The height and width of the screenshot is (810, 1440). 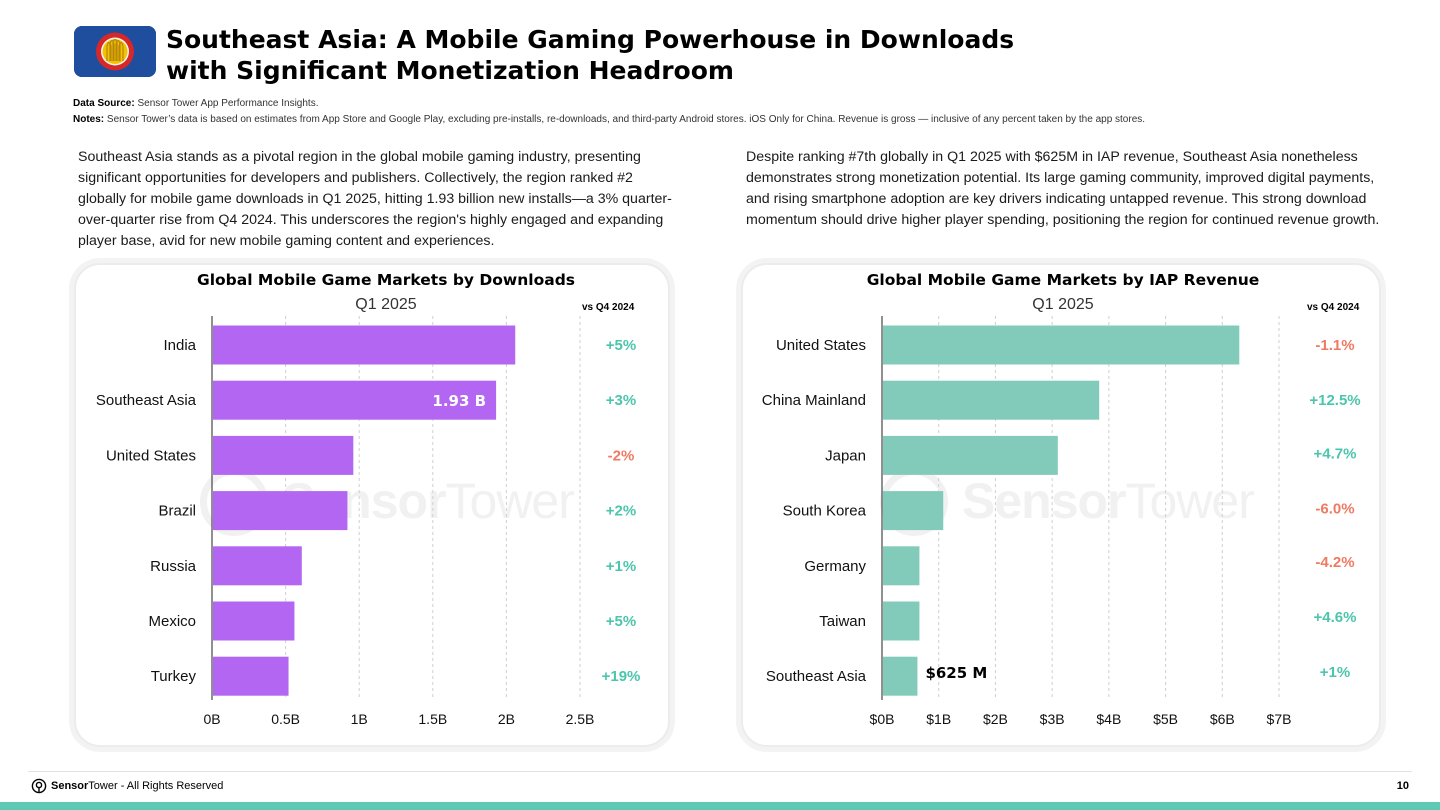 I want to click on asean-emblem-icon, so click(x=115, y=51).